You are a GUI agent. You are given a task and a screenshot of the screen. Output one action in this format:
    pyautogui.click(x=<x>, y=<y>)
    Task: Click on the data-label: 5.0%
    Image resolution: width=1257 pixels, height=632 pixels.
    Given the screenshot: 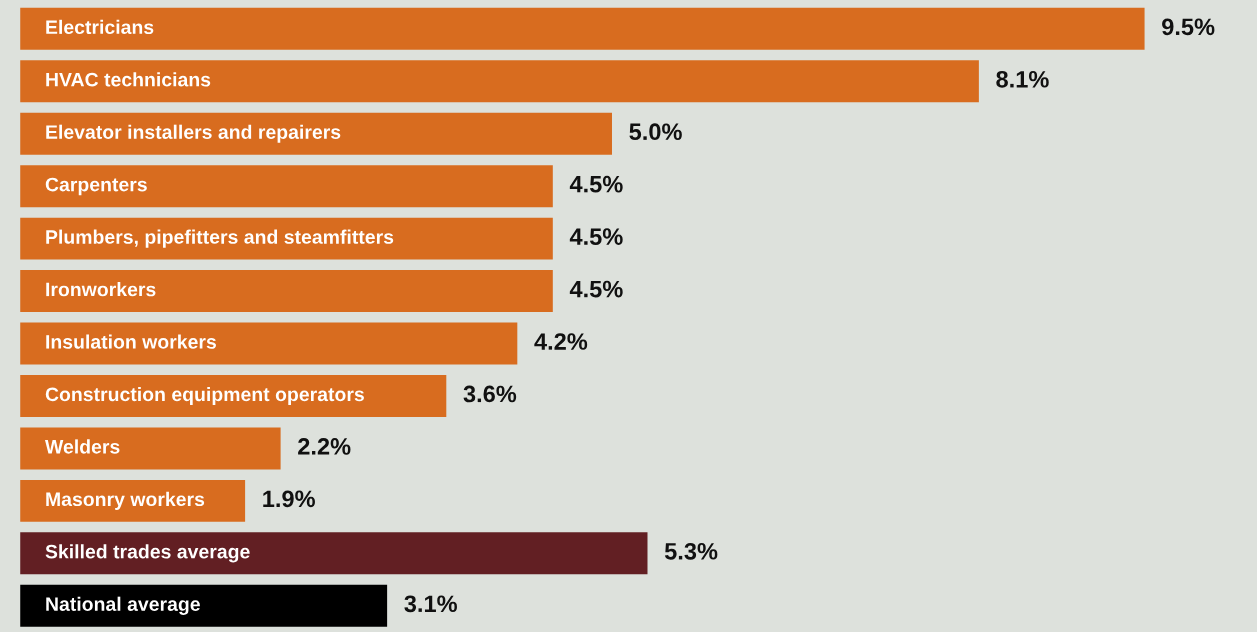 What is the action you would take?
    pyautogui.click(x=655, y=132)
    